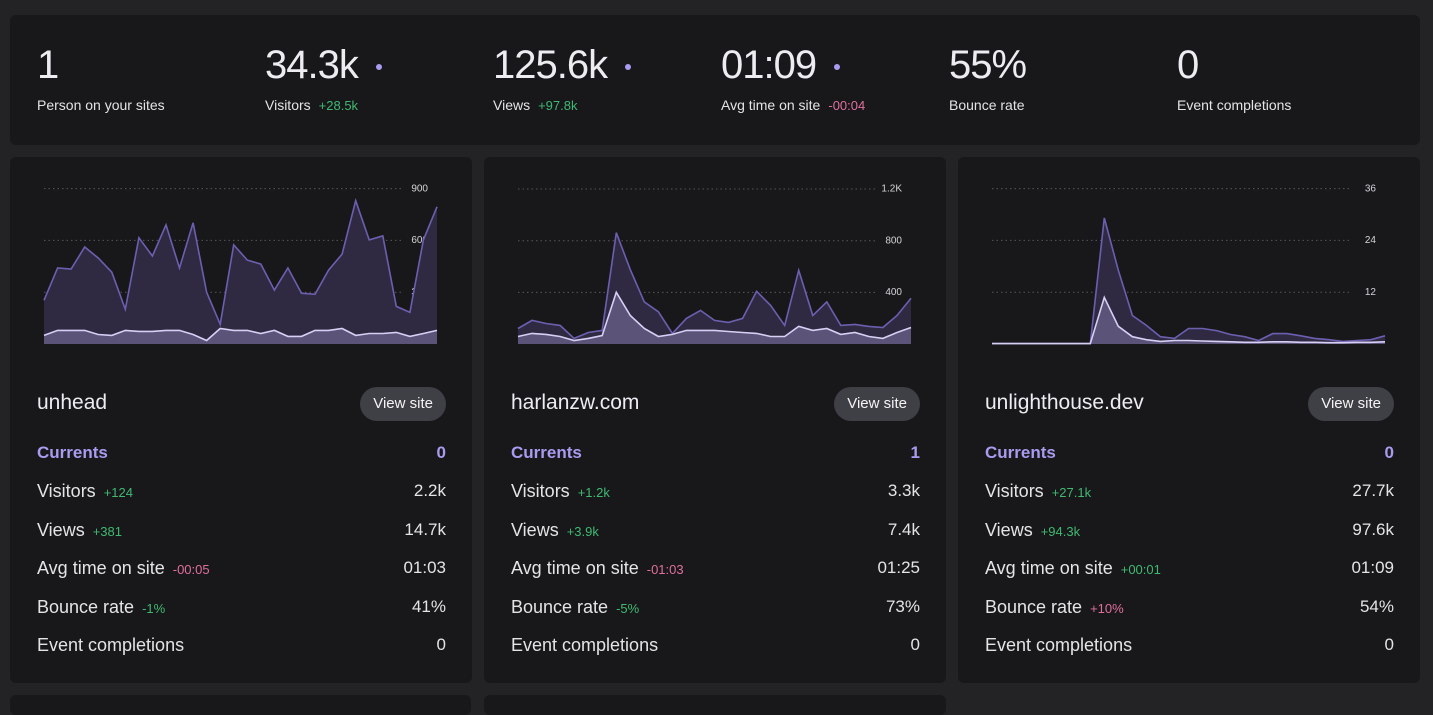 The height and width of the screenshot is (715, 1433). Describe the element at coordinates (1188, 65) in the screenshot. I see `summary-value: 0` at that location.